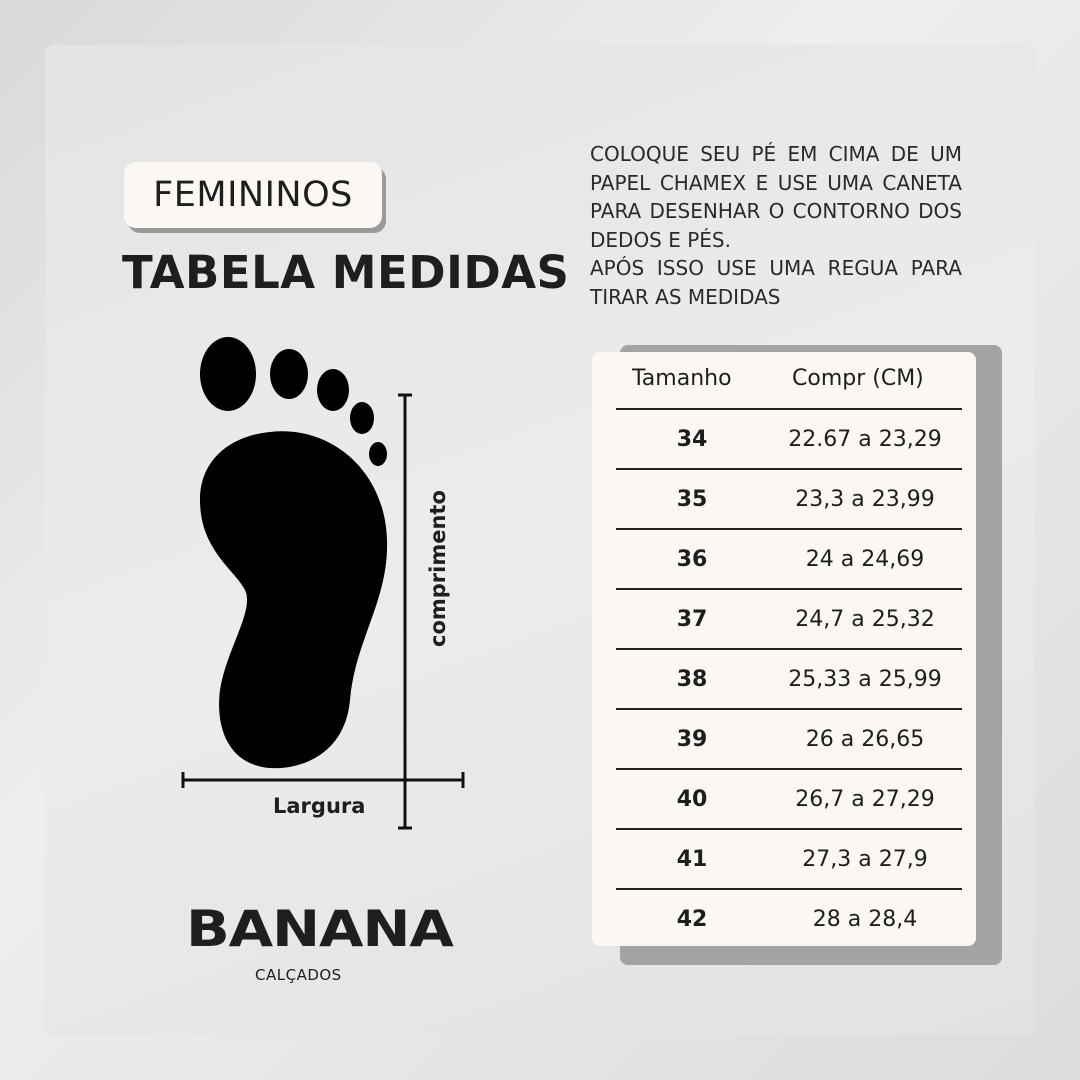  Describe the element at coordinates (692, 499) in the screenshot. I see `size-cell: 35` at that location.